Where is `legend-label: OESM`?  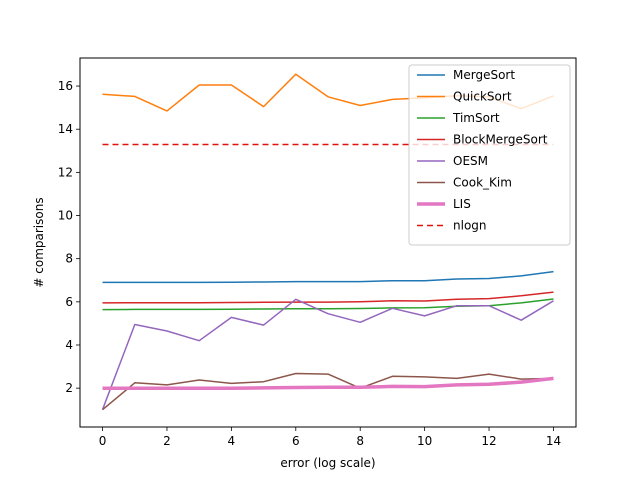 legend-label: OESM is located at coordinates (470, 161).